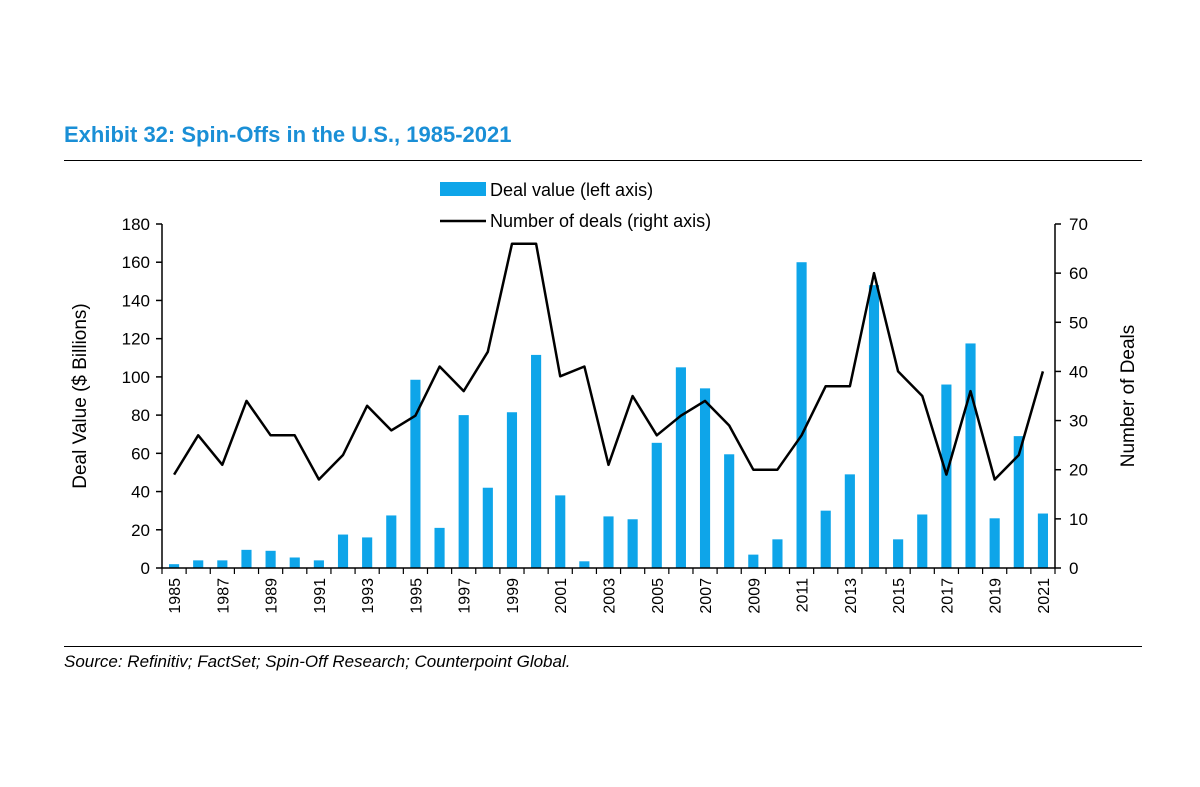 This screenshot has width=1200, height=787. I want to click on bar-1989, so click(270, 559).